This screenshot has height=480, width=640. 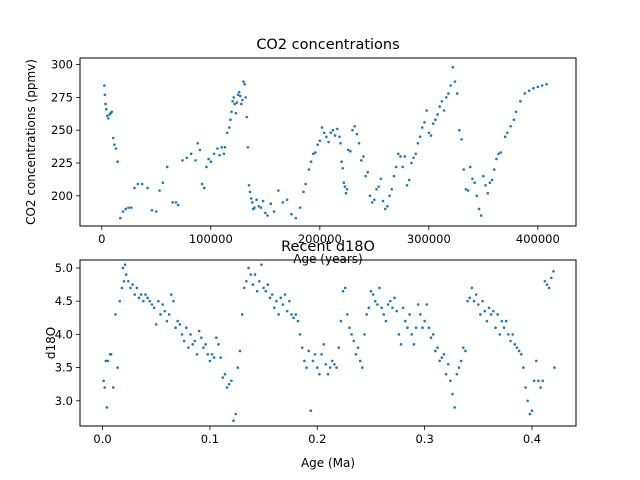 I want to click on d18o-y-axis-label: d18O, so click(x=51, y=343).